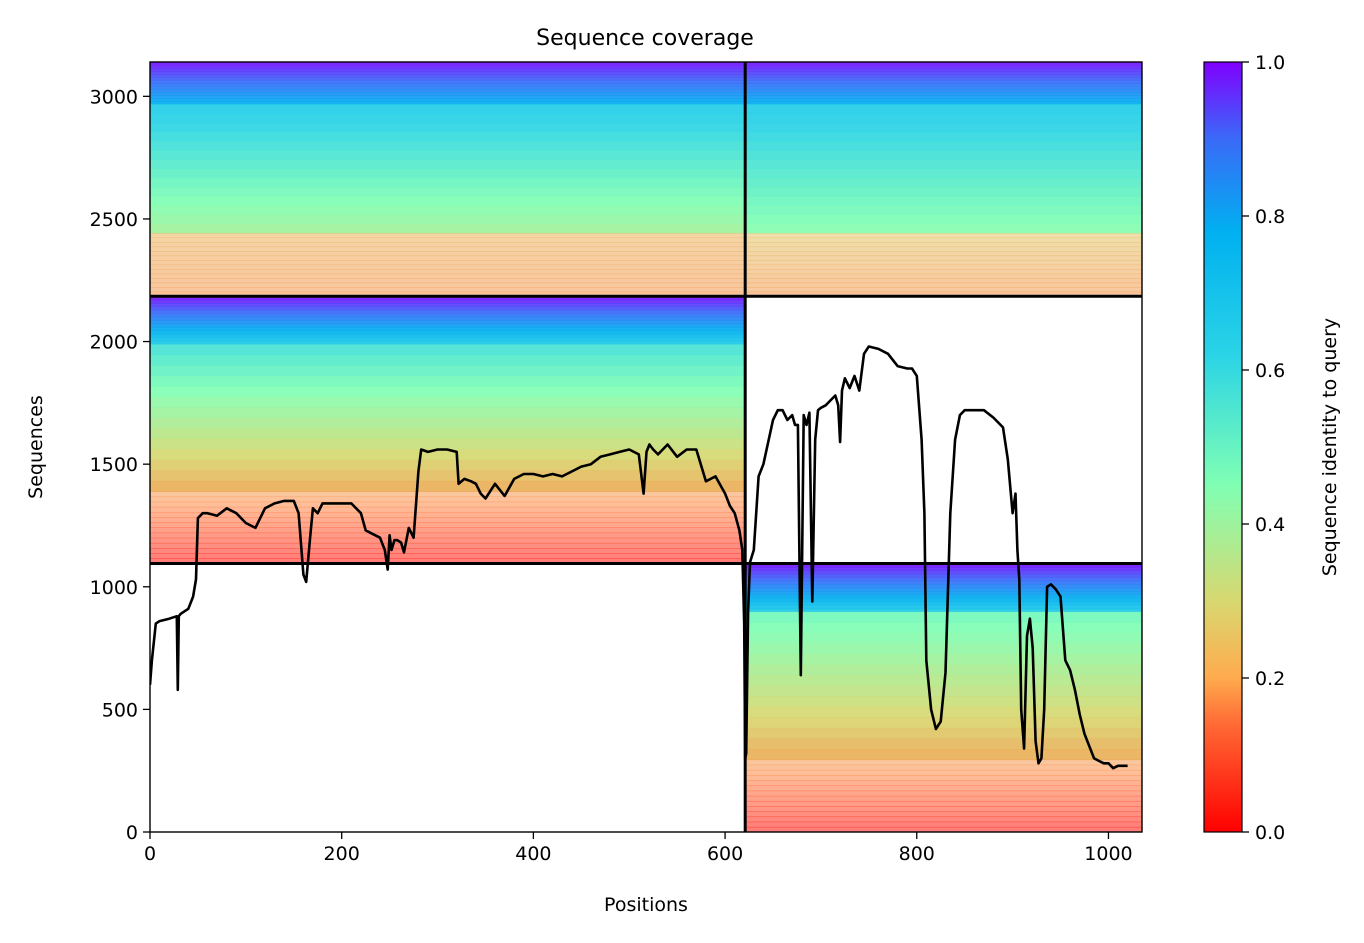  Describe the element at coordinates (114, 588) in the screenshot. I see `y-tick-label: 1000` at that location.